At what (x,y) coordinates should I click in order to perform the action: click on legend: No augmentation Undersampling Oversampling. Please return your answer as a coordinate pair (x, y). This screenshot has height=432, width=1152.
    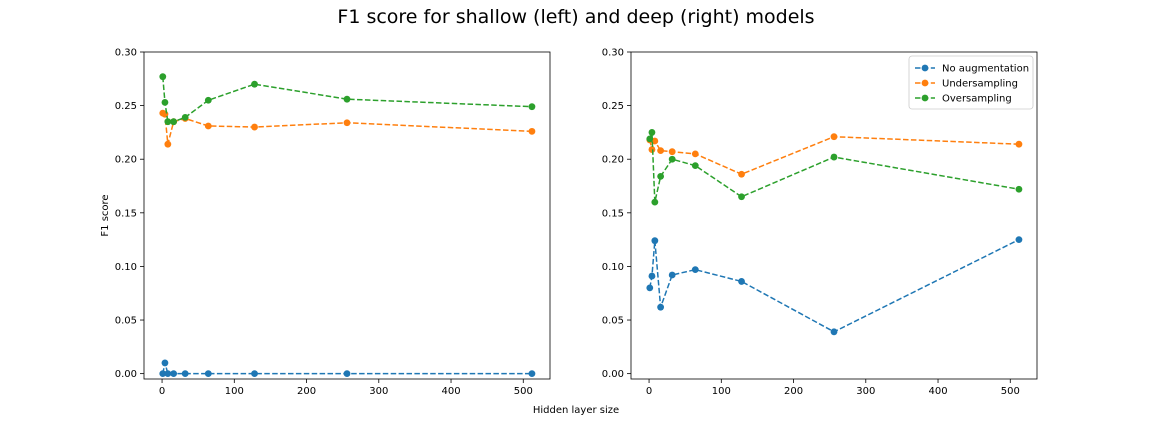
    Looking at the image, I should click on (971, 82).